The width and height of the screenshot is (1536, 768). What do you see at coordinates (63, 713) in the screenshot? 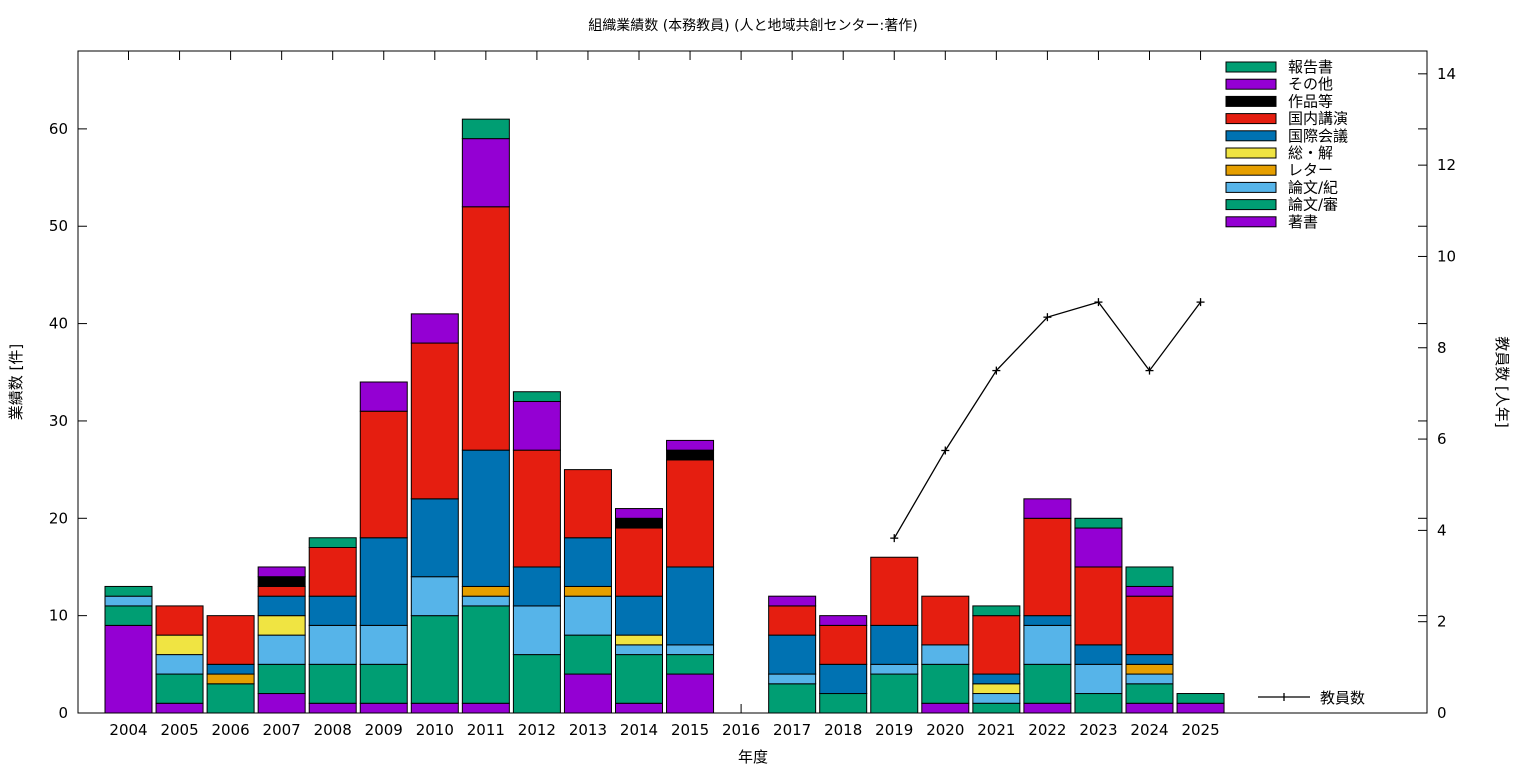
I see `y-tick-label: 0` at bounding box center [63, 713].